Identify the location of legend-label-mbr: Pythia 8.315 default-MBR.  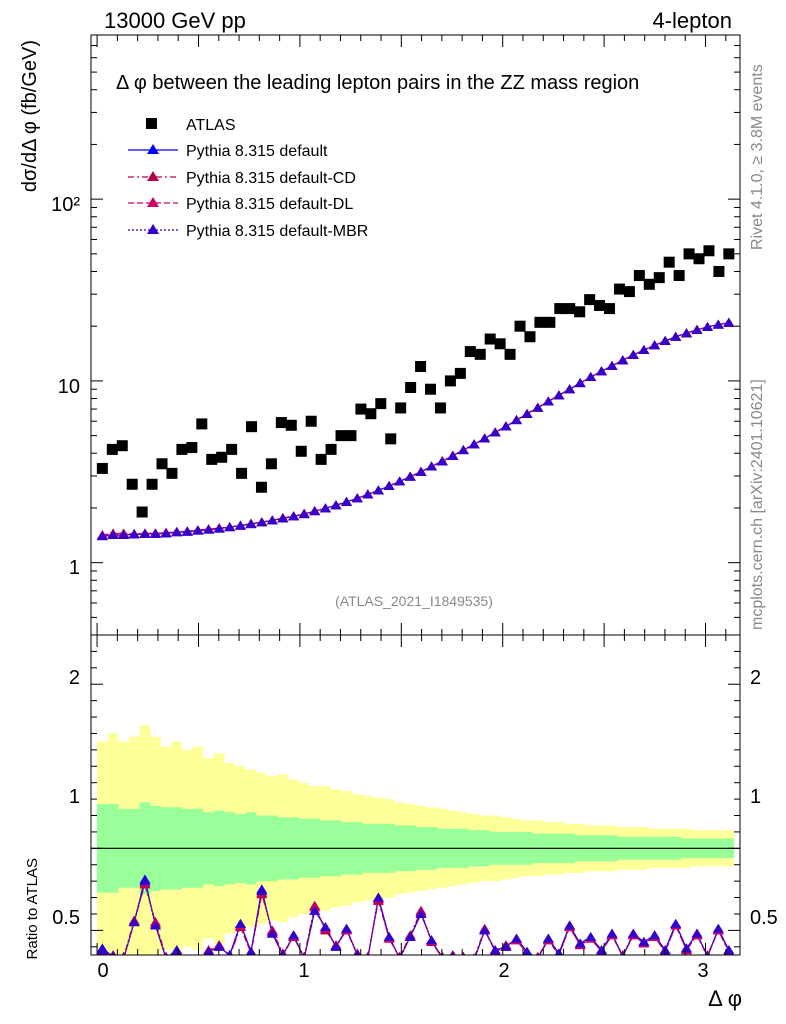
(277, 231).